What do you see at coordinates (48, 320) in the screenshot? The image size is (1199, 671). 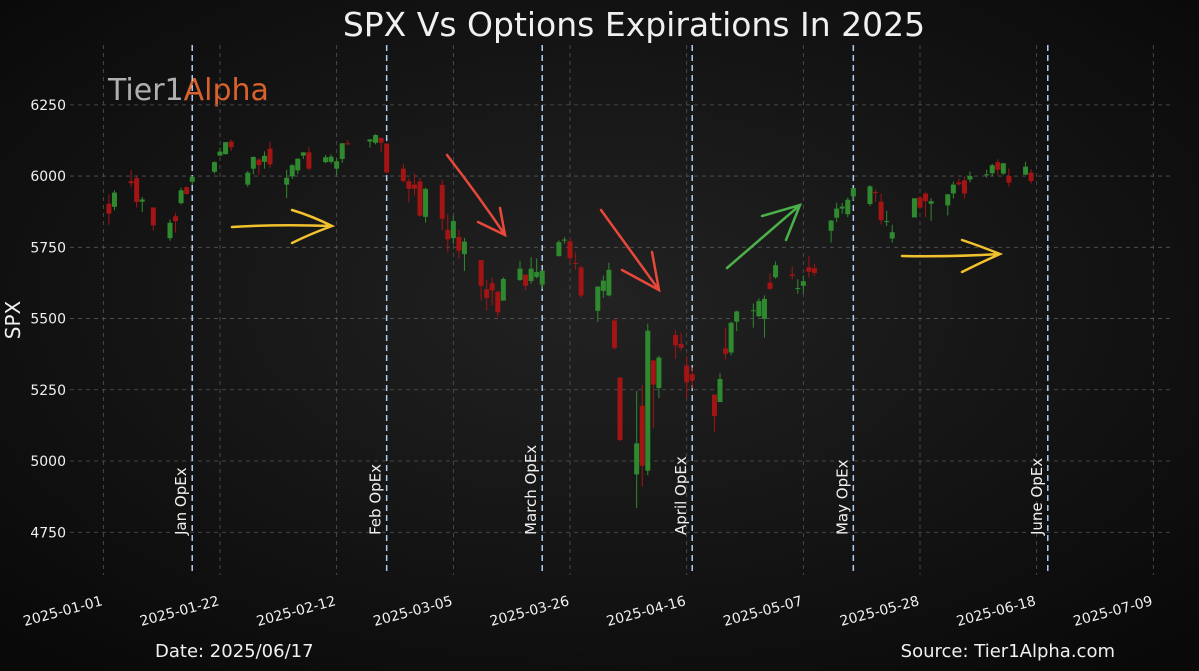 I see `y-tick-label: 5500` at bounding box center [48, 320].